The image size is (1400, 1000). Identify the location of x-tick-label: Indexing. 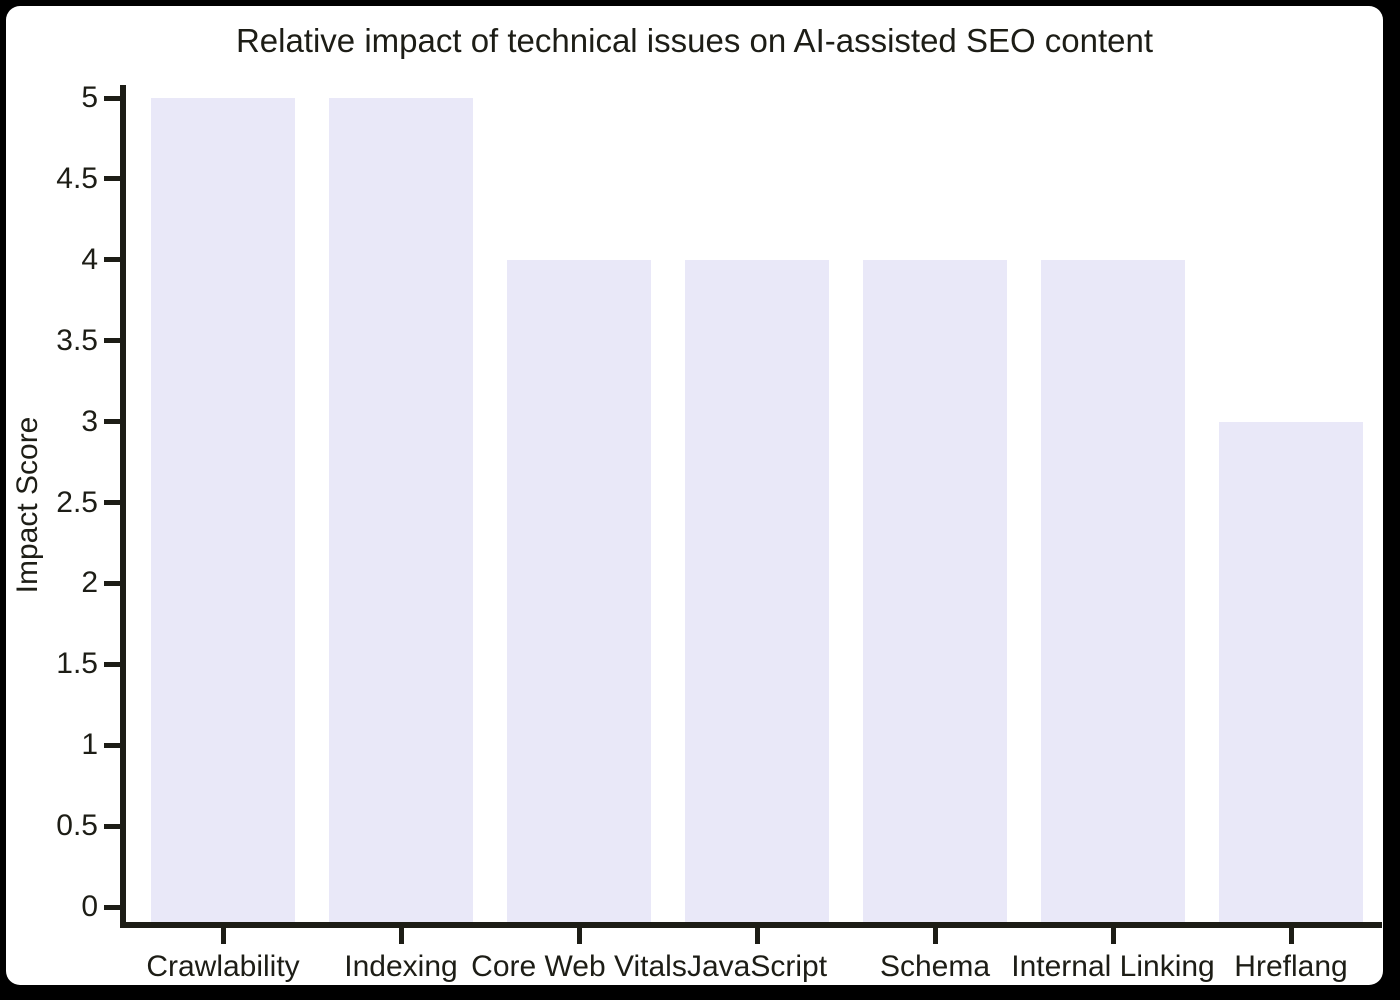
(401, 966).